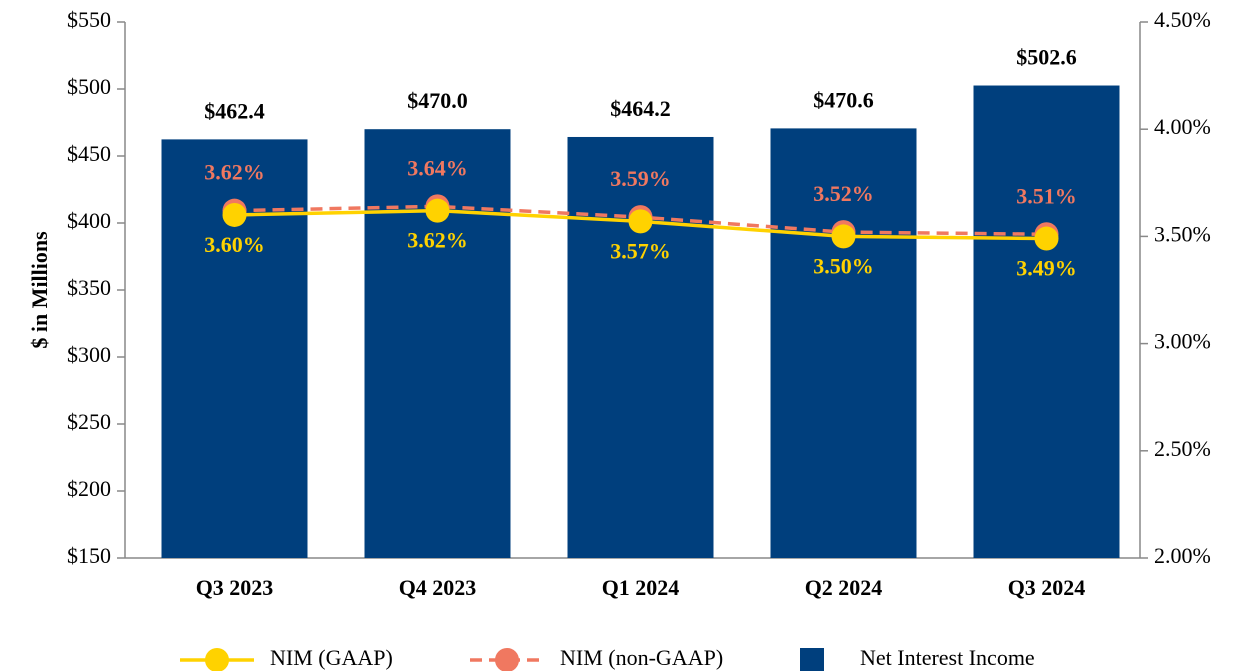  Describe the element at coordinates (1182, 19) in the screenshot. I see `y2-tick-label: 4.50%` at that location.